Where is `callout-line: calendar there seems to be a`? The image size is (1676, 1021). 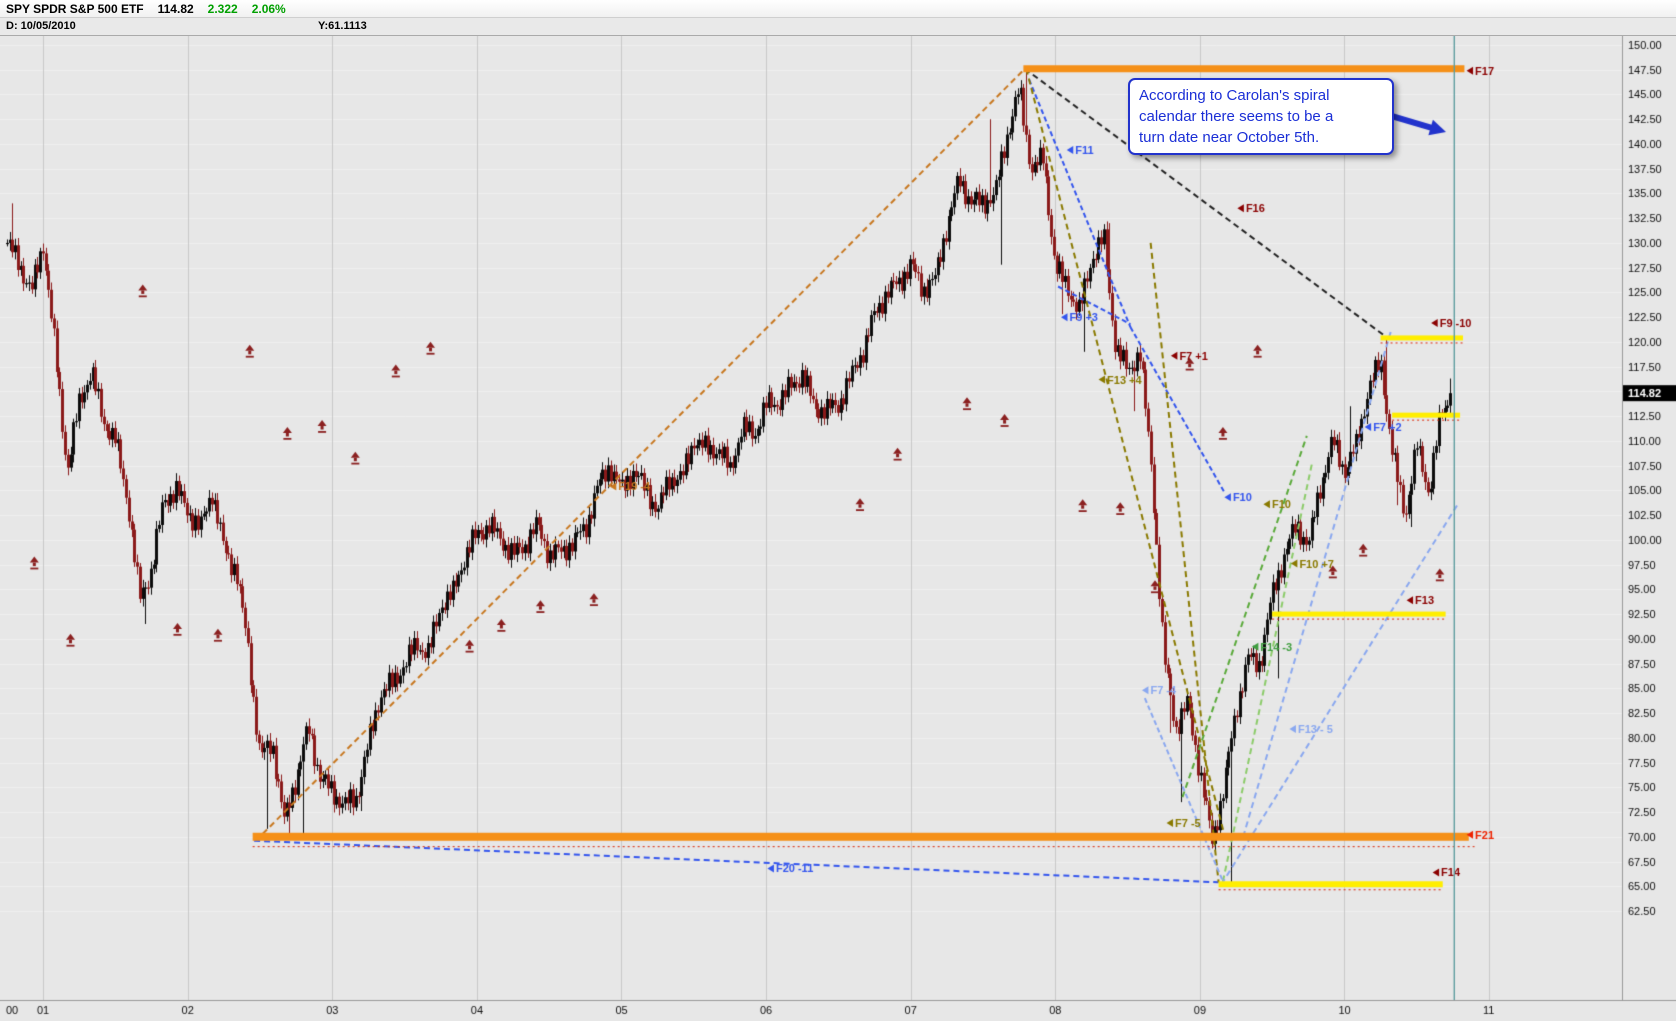
callout-line: calendar there seems to be a is located at coordinates (1236, 116).